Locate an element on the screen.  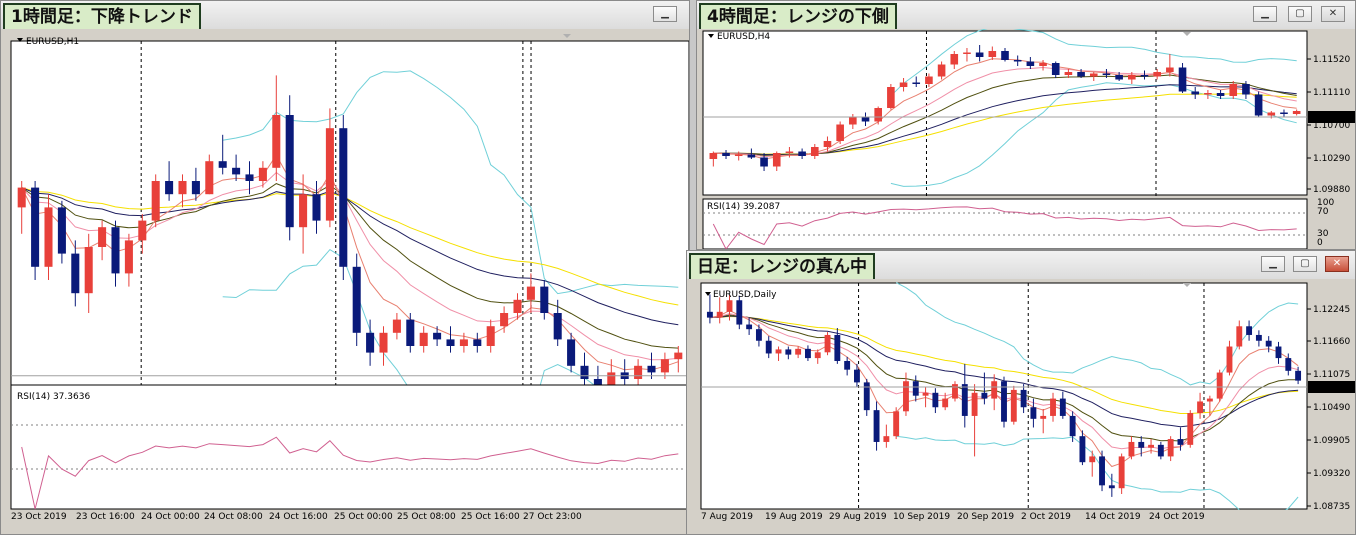
y-tick-label: 1.09320 is located at coordinates (1331, 474).